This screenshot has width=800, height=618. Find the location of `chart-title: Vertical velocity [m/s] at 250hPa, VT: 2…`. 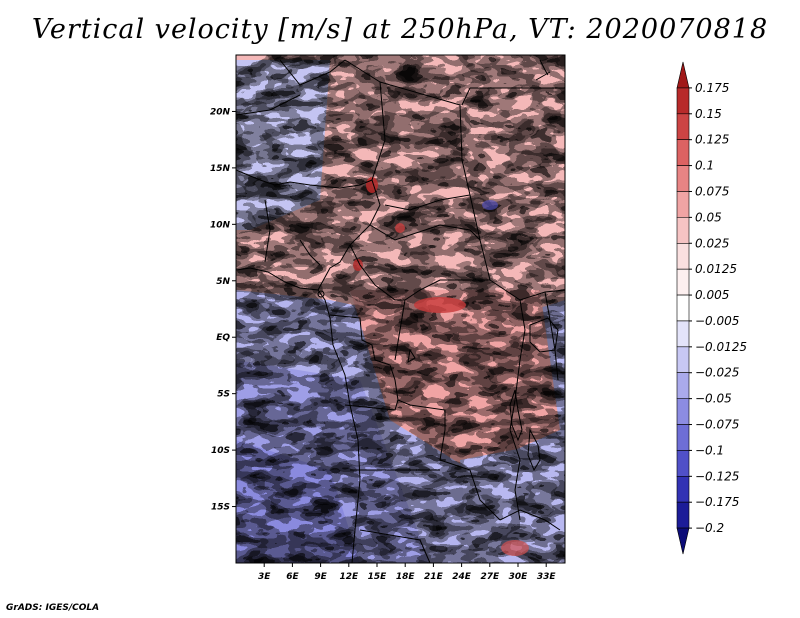

chart-title: Vertical velocity [m/s] at 250hPa, VT: 2… is located at coordinates (400, 29).